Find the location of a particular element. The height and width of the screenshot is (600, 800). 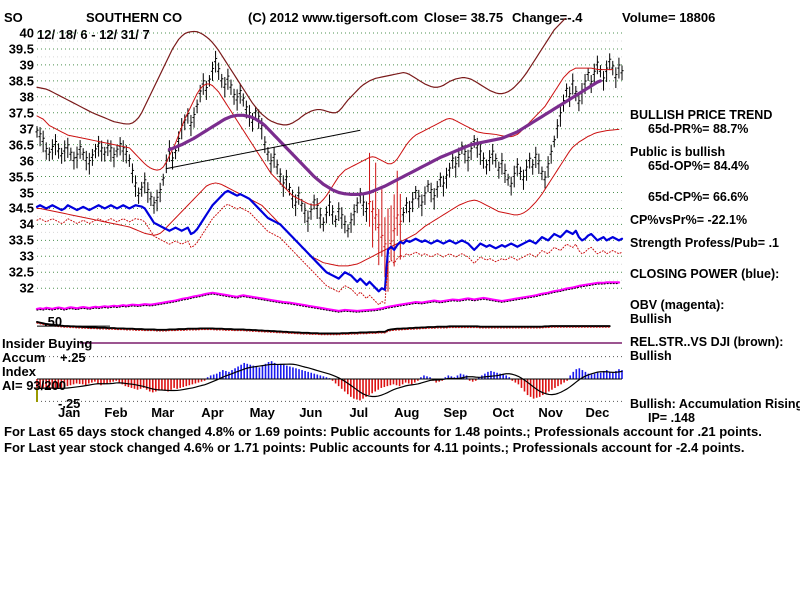

y-axis-tick: 38.5 is located at coordinates (21, 81).